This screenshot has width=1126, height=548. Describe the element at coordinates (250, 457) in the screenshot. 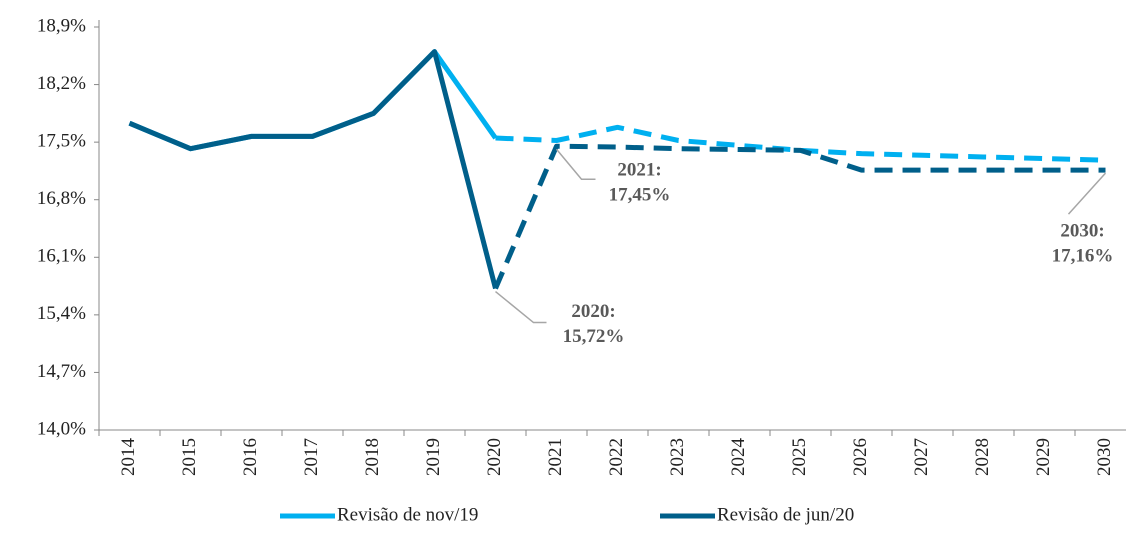

I see `x-tick-label: 2016` at that location.